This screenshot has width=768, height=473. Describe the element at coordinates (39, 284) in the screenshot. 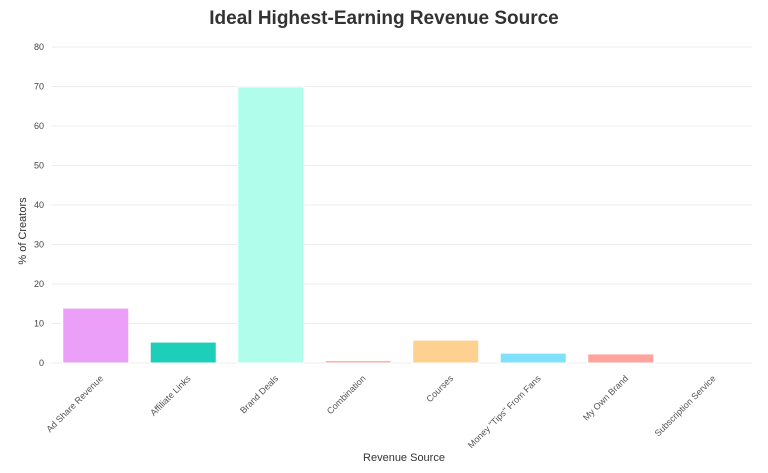

I see `y-tick-label: 20` at that location.